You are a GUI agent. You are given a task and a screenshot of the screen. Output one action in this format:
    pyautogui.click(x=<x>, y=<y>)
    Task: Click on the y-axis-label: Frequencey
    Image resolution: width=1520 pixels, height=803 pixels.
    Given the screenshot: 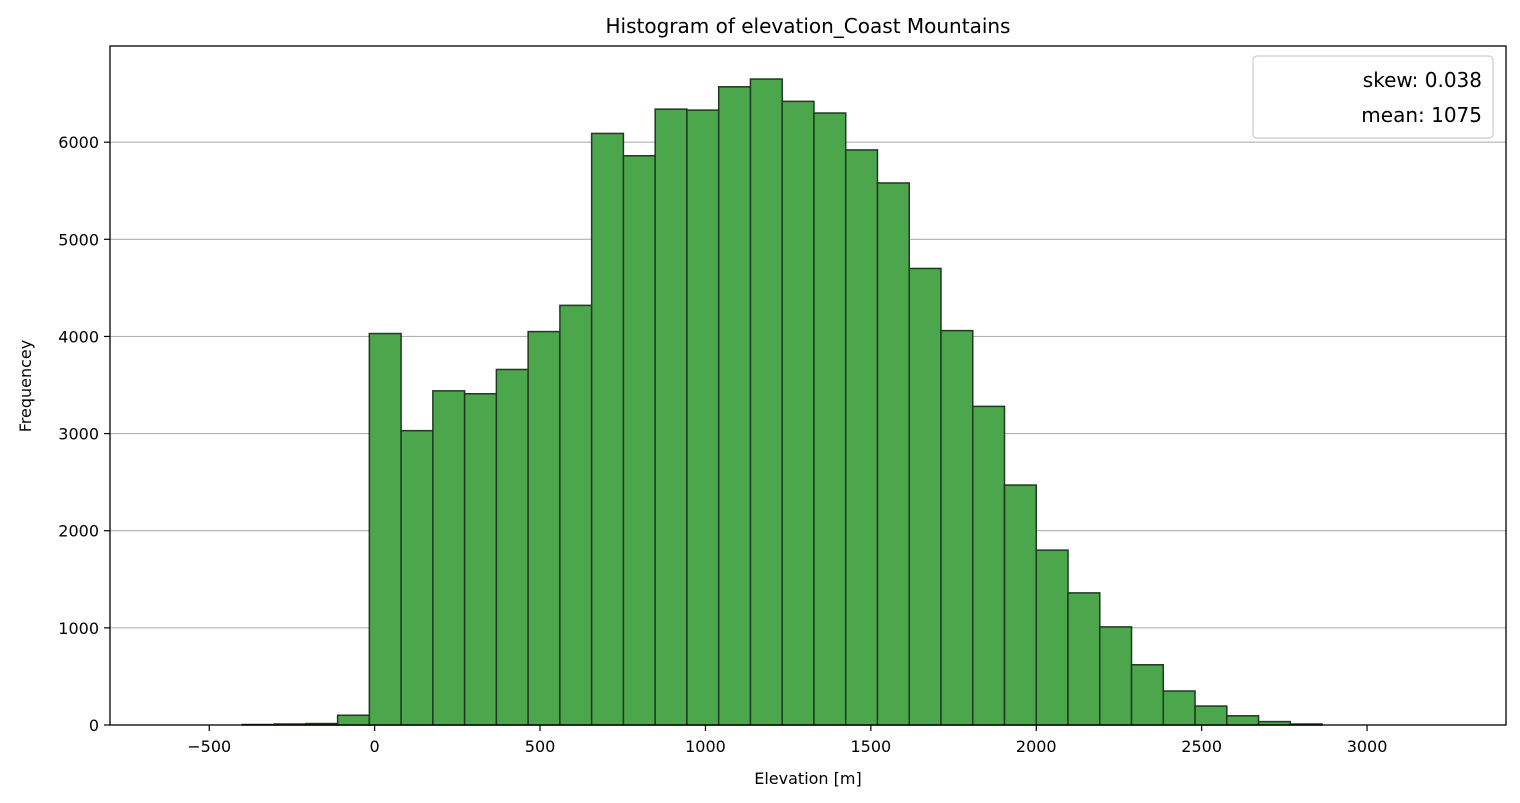 What is the action you would take?
    pyautogui.click(x=25, y=386)
    